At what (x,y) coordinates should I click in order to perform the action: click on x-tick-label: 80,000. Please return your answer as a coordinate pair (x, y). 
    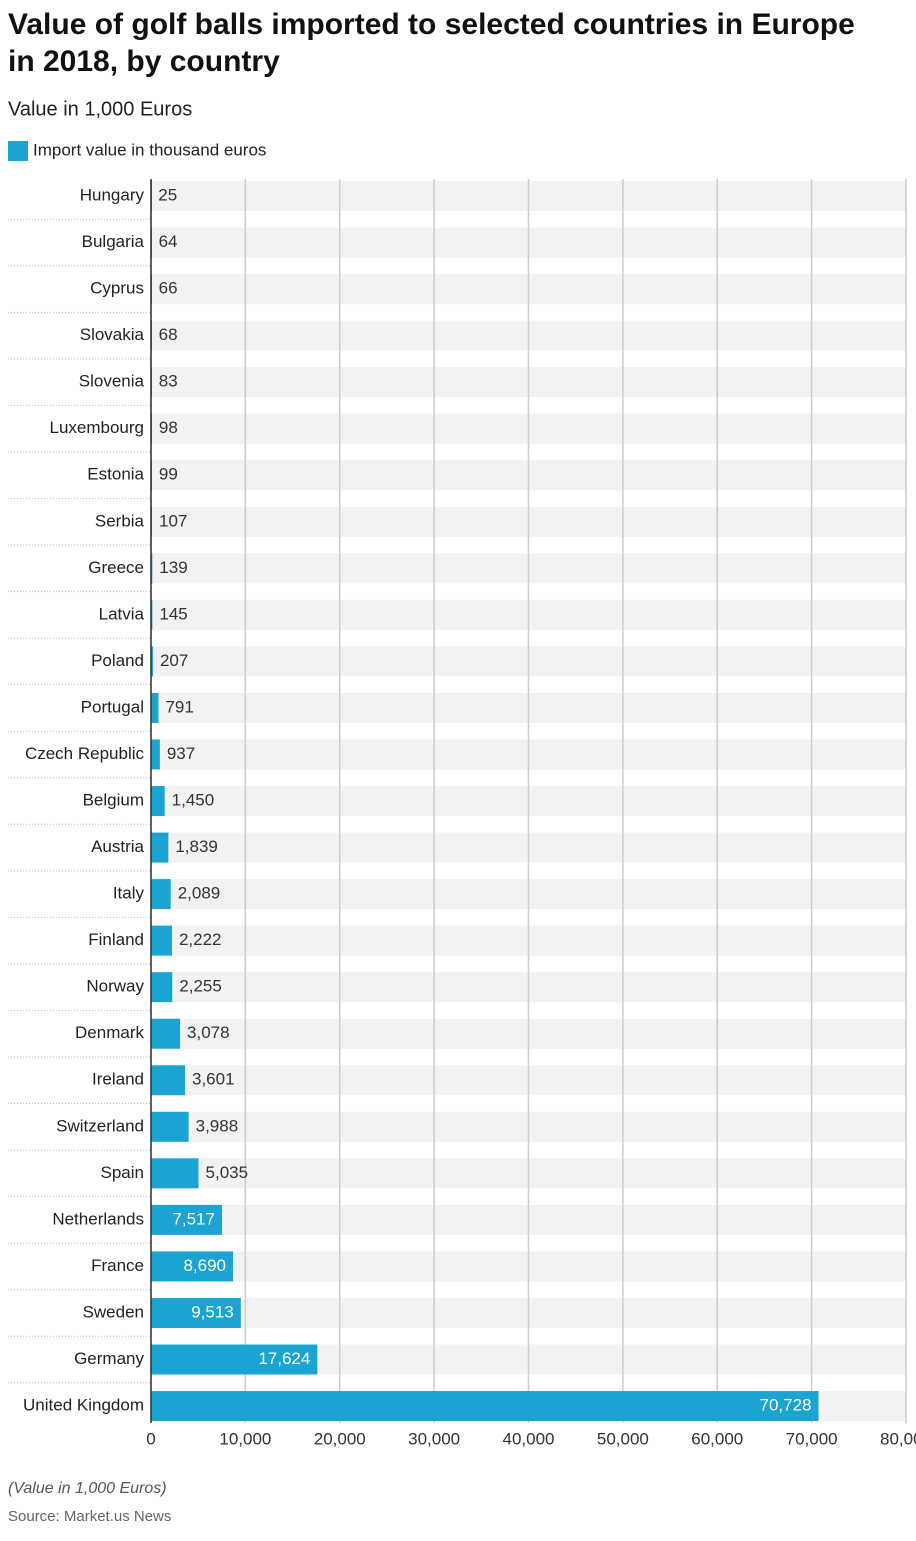
    Looking at the image, I should click on (898, 1439).